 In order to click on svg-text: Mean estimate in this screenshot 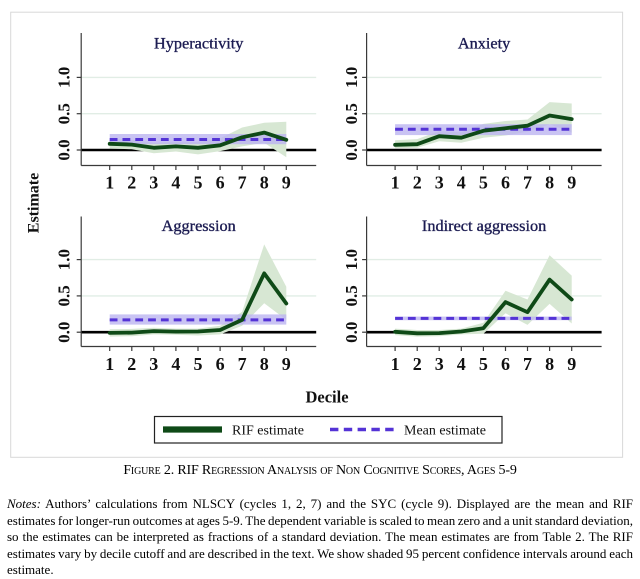, I will do `click(445, 431)`.